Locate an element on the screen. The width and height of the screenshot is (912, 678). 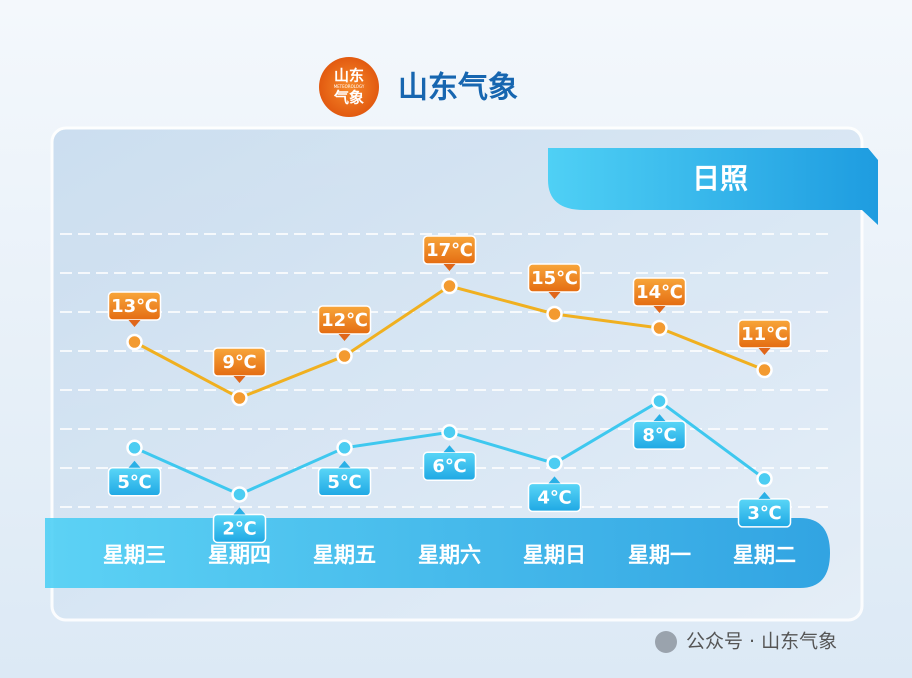
logo-small: METEOROLOGY is located at coordinates (349, 86).